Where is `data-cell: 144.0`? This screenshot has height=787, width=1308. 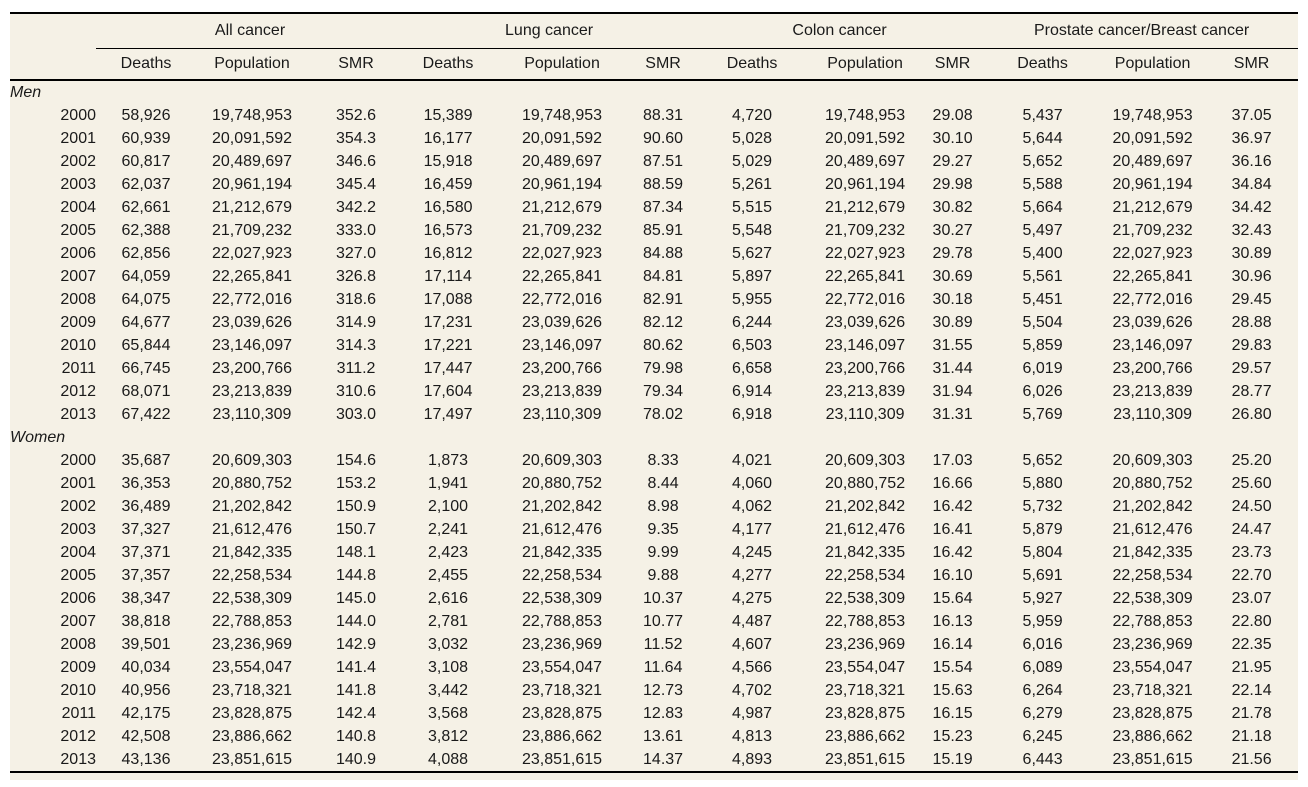
data-cell: 144.0 is located at coordinates (356, 621).